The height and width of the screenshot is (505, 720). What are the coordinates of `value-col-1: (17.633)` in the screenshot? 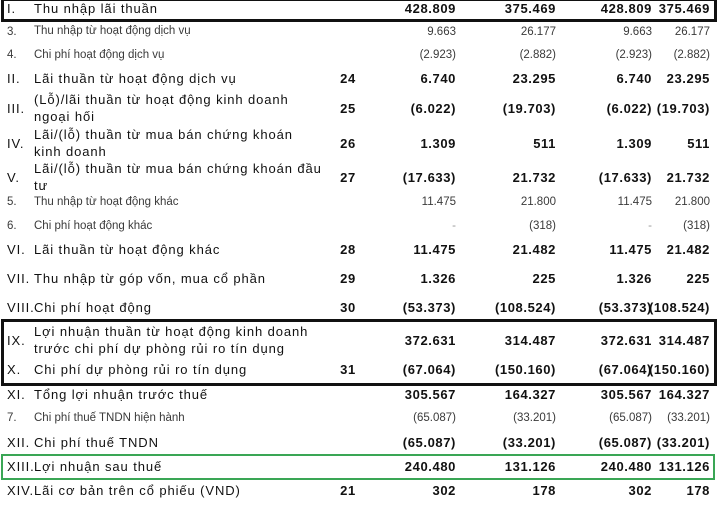 It's located at (429, 177).